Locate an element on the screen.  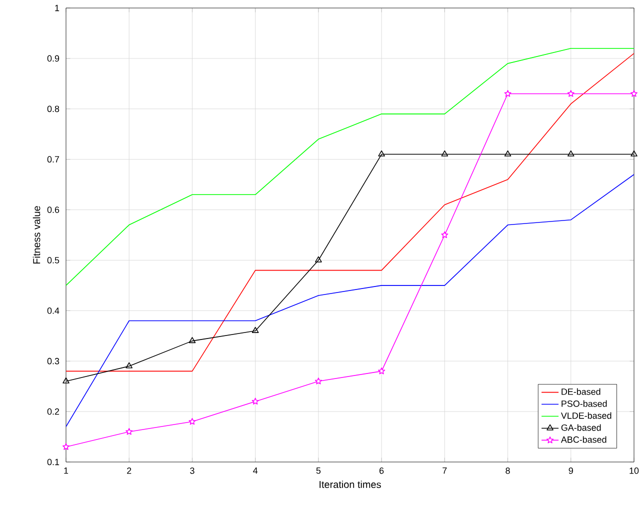
x-tick-label: 9 is located at coordinates (570, 471).